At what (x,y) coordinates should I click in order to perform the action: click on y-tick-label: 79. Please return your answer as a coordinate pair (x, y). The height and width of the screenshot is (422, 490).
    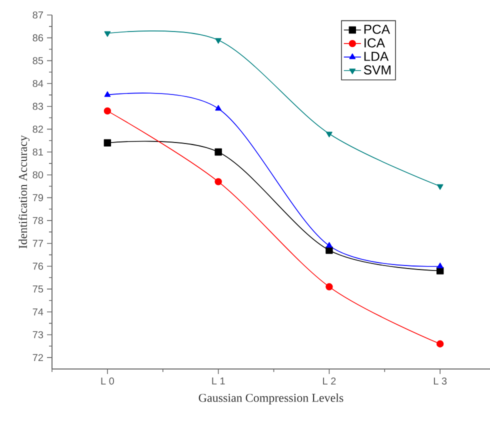
    Looking at the image, I should click on (38, 198).